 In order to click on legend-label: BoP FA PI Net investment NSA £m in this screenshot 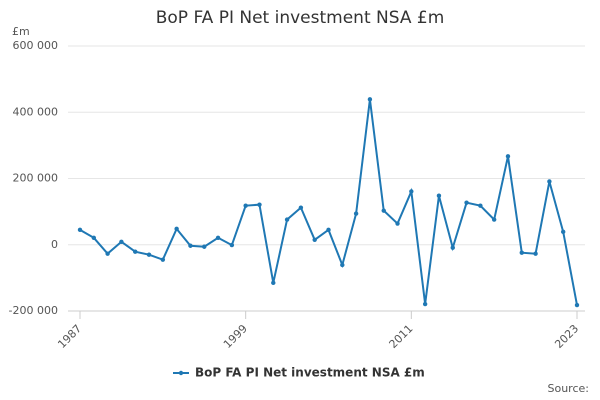, I will do `click(310, 373)`.